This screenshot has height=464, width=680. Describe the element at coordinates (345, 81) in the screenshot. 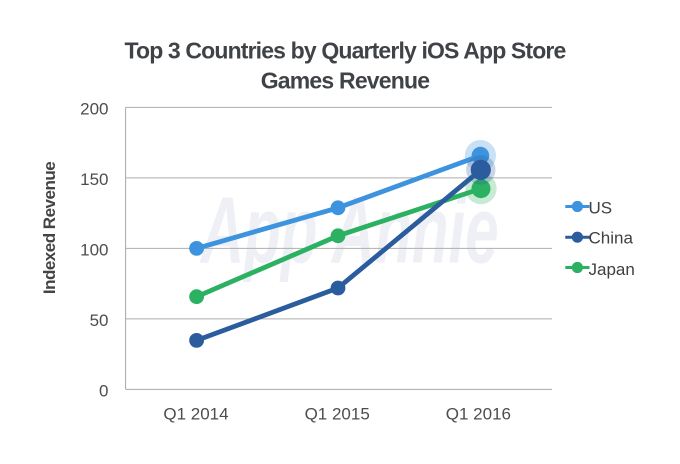

I see `svg-text: Games Revenue` at that location.